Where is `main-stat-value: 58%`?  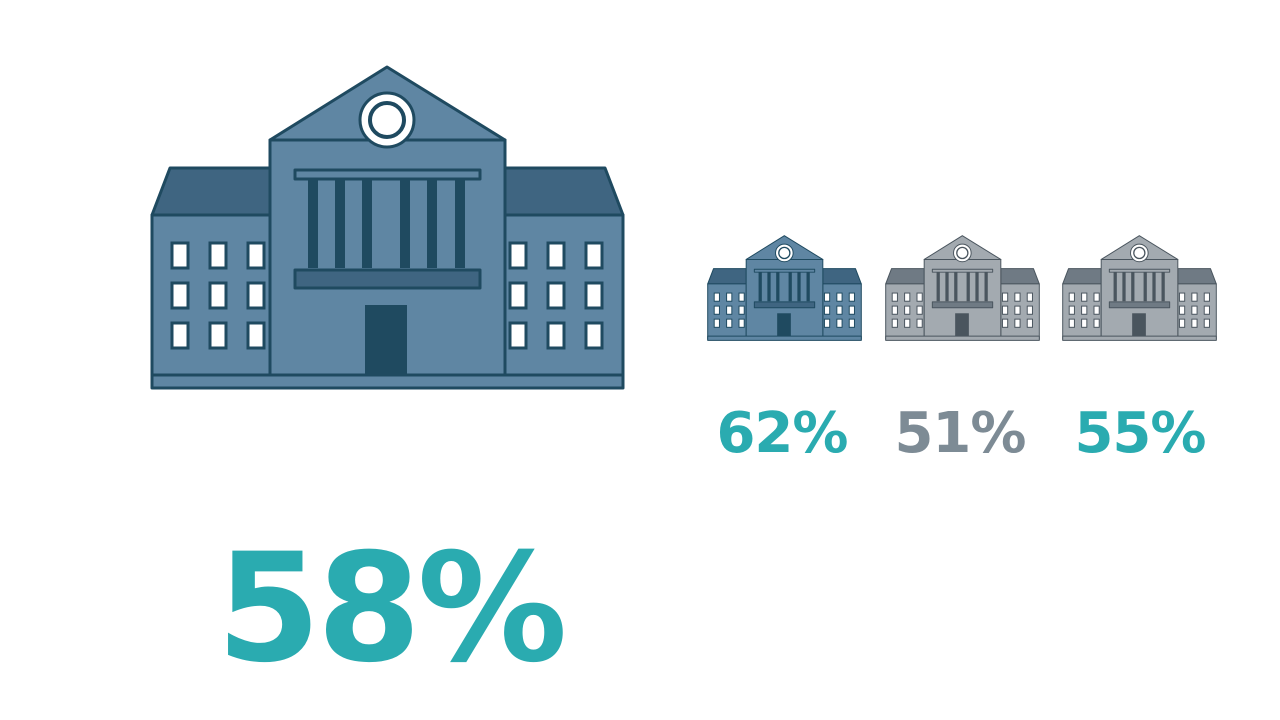
main-stat-value: 58% is located at coordinates (389, 609).